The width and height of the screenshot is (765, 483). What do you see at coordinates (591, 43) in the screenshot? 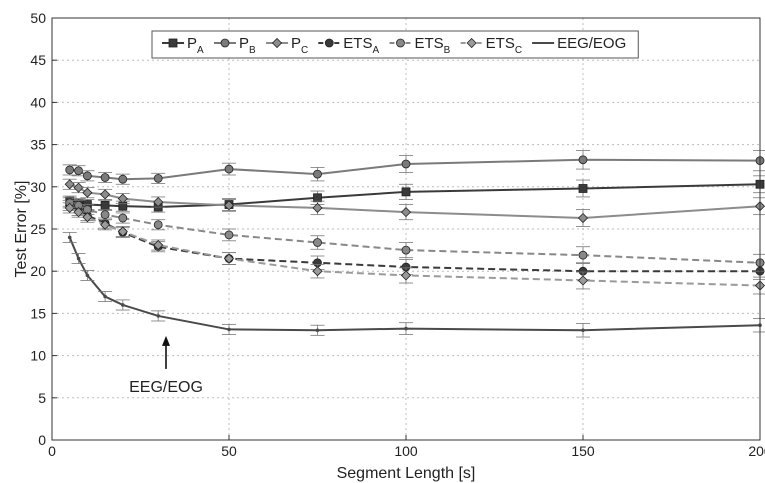
I see `legend-label: EEG/EOG` at bounding box center [591, 43].